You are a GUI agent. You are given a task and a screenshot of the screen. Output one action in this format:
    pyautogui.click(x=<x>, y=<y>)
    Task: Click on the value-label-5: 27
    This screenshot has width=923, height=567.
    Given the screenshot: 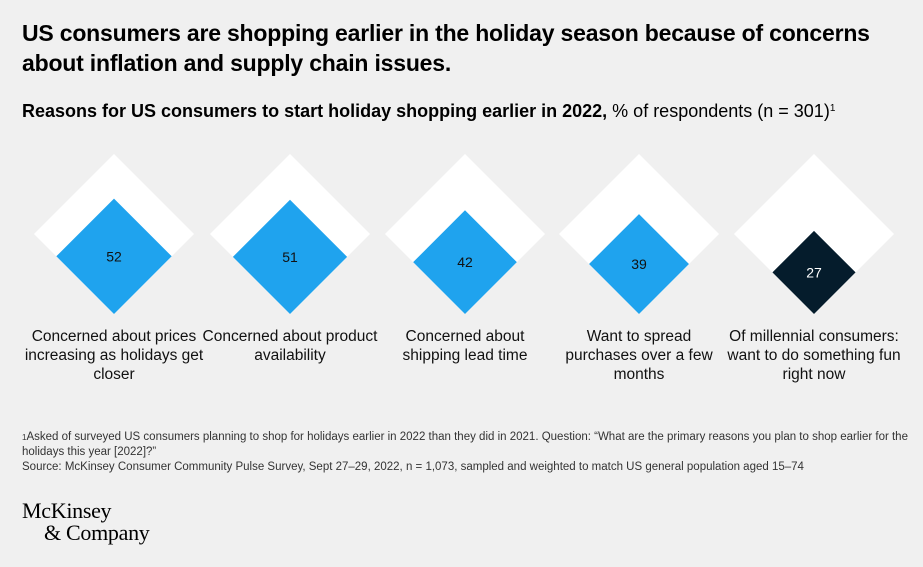 What is the action you would take?
    pyautogui.click(x=814, y=272)
    